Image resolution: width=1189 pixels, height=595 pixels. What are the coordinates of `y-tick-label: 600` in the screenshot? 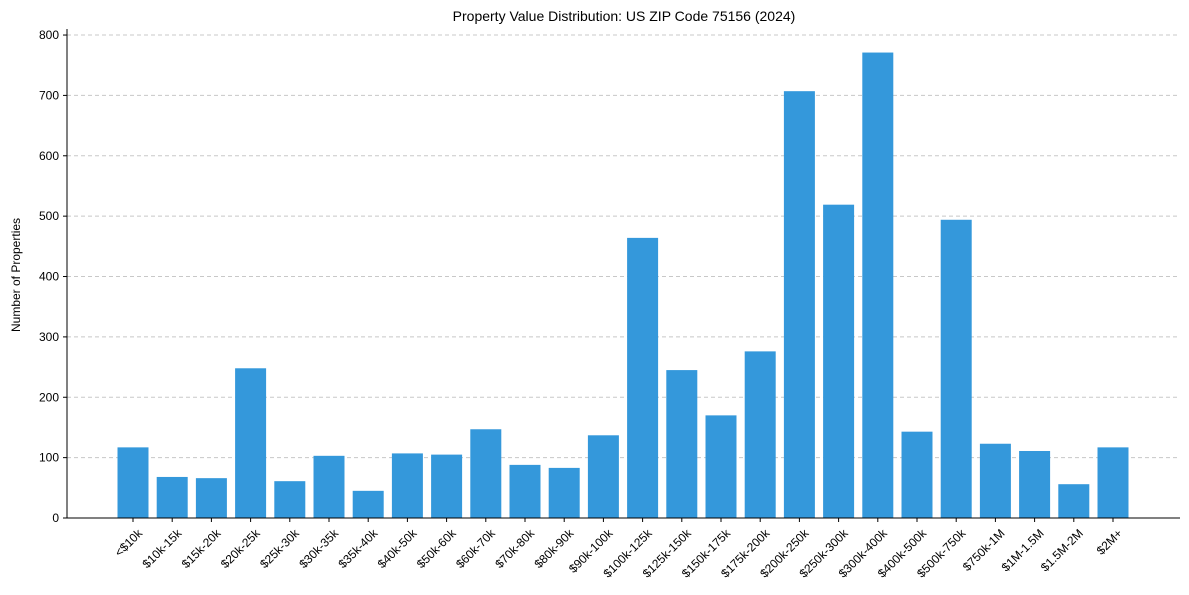 It's located at (49, 156).